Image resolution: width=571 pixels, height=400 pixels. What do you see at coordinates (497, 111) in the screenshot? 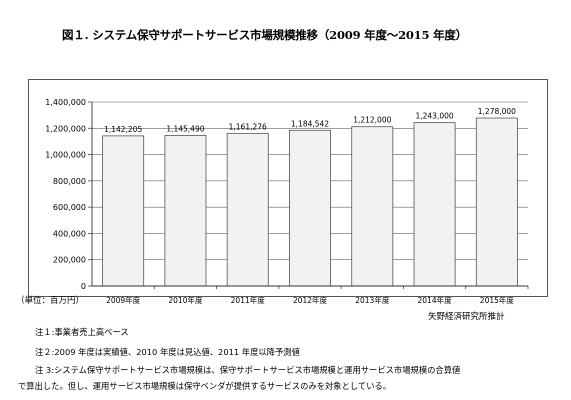
I see `data-label: 1,278,000` at bounding box center [497, 111].